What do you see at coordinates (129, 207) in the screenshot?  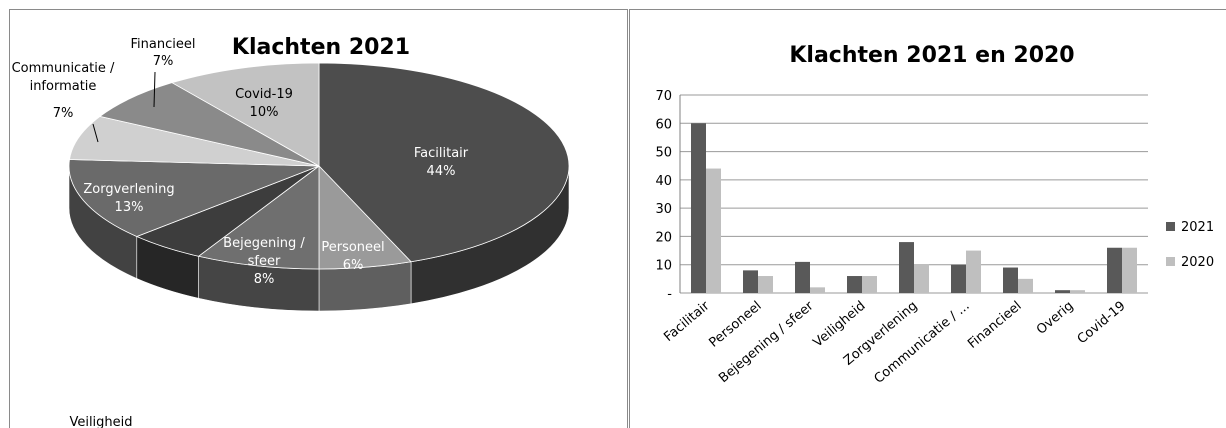 I see `pie-percent-4: 13%` at bounding box center [129, 207].